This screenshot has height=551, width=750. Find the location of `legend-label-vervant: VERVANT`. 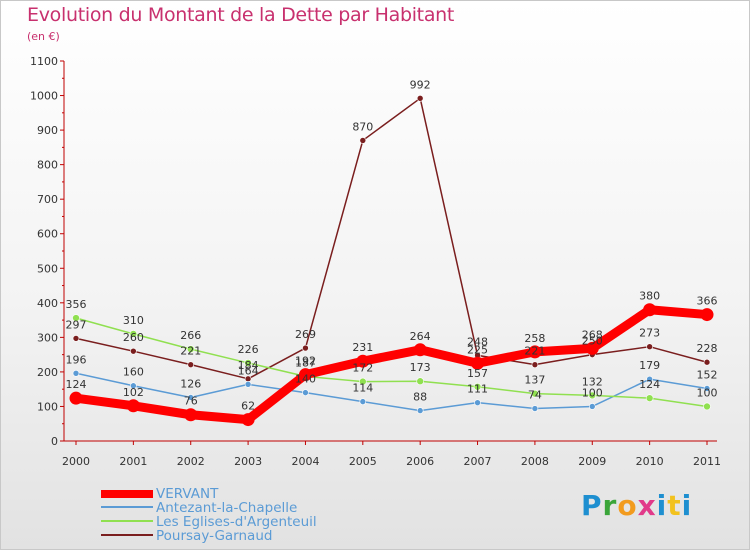

legend-label-vervant: VERVANT is located at coordinates (187, 494).